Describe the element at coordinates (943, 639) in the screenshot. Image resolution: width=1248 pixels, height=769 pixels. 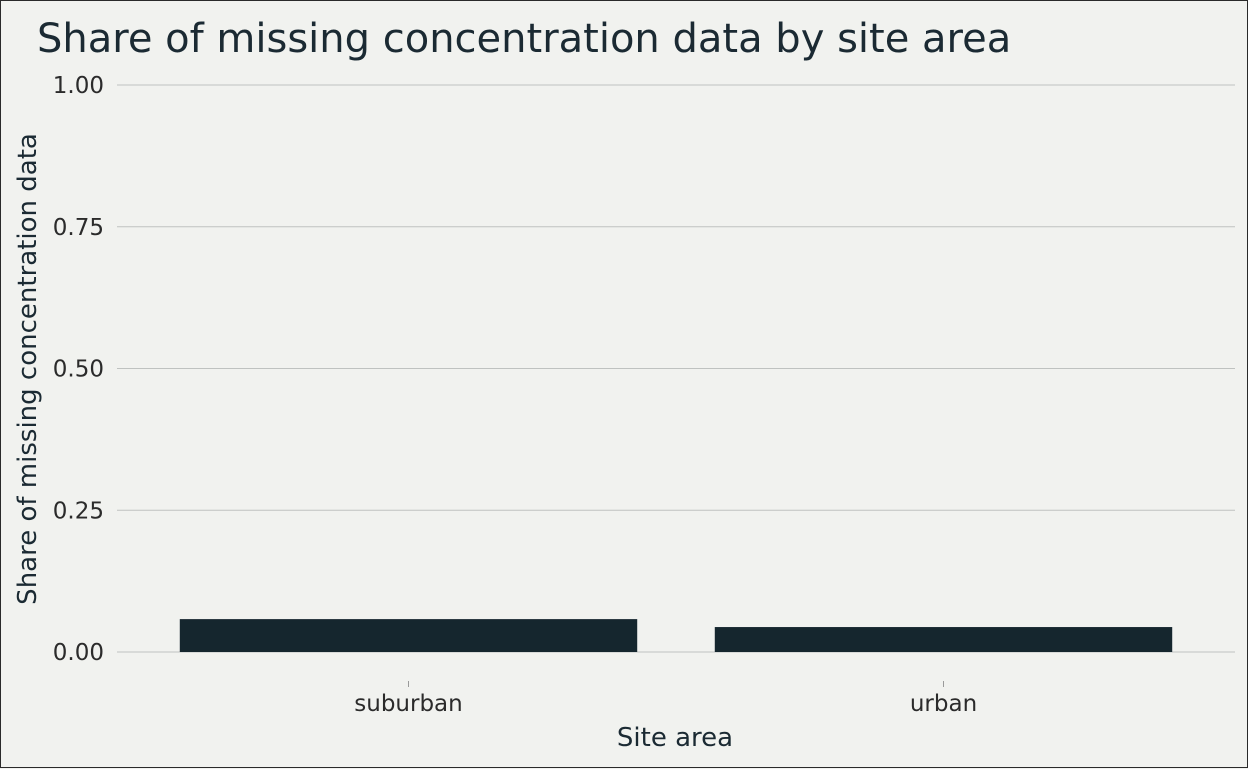
I see `bar-urban` at that location.